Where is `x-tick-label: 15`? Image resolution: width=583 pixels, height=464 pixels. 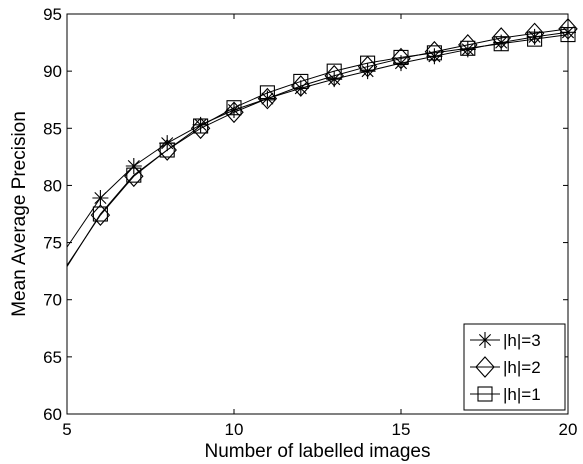 x-tick-label: 15 is located at coordinates (401, 429).